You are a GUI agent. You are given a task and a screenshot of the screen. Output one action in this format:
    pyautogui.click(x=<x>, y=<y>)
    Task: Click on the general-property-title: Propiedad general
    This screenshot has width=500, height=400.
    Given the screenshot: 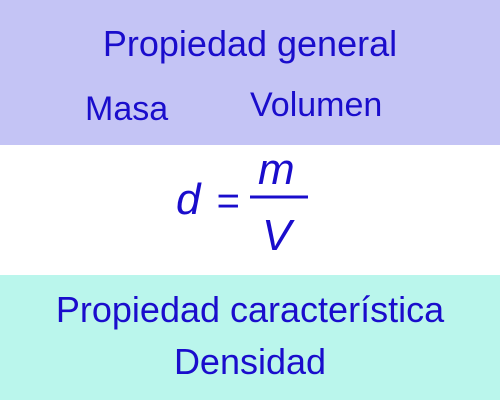 What is the action you would take?
    pyautogui.click(x=250, y=43)
    